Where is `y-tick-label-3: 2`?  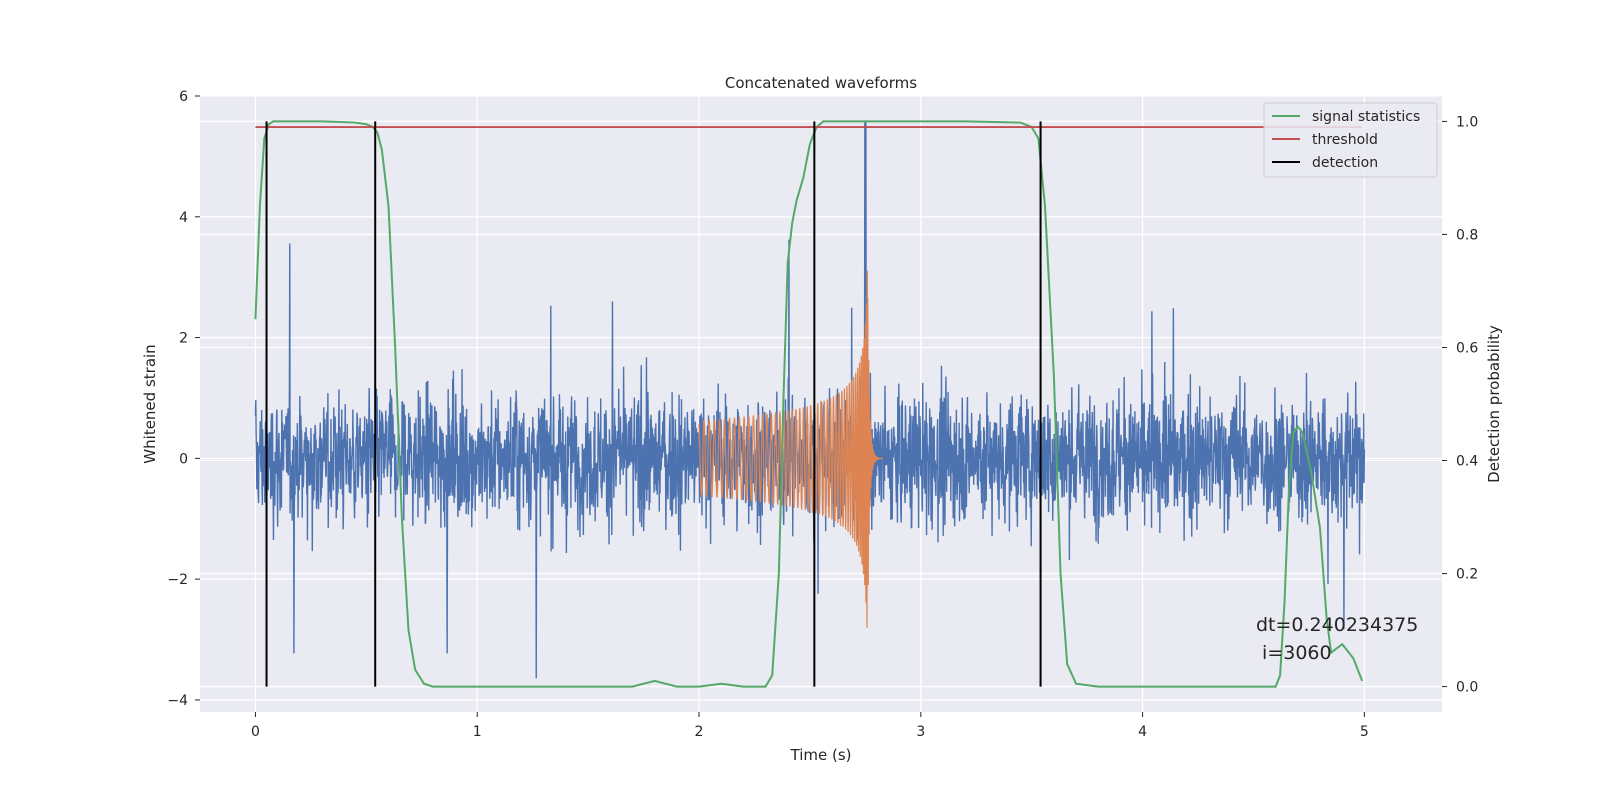
y-tick-label-3: 2 is located at coordinates (183, 339).